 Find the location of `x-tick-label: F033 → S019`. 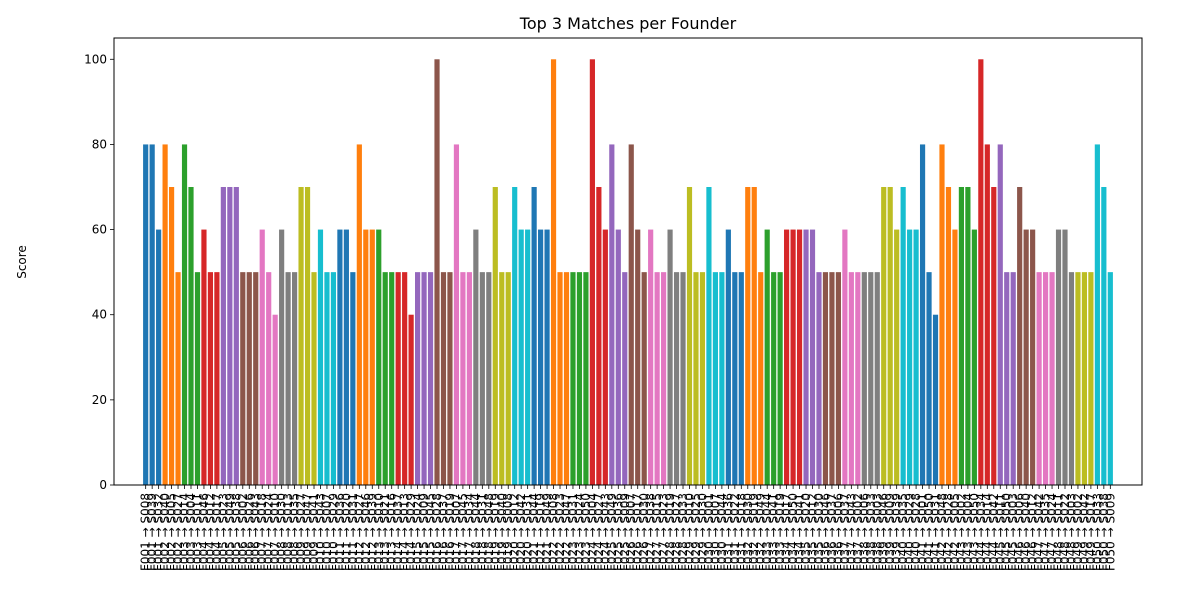

x-tick-label: F033 → S019 is located at coordinates (780, 532).